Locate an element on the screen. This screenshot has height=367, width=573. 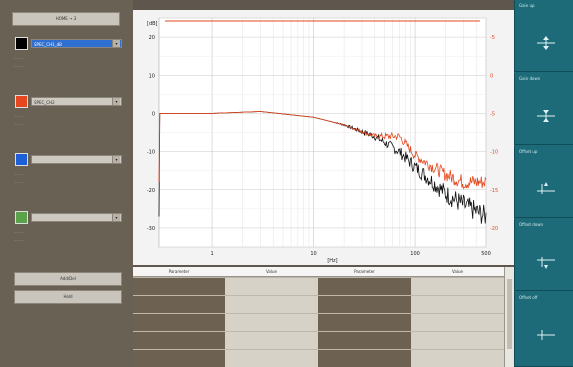
offset-up-button: Offset up is located at coordinates (543, 182).